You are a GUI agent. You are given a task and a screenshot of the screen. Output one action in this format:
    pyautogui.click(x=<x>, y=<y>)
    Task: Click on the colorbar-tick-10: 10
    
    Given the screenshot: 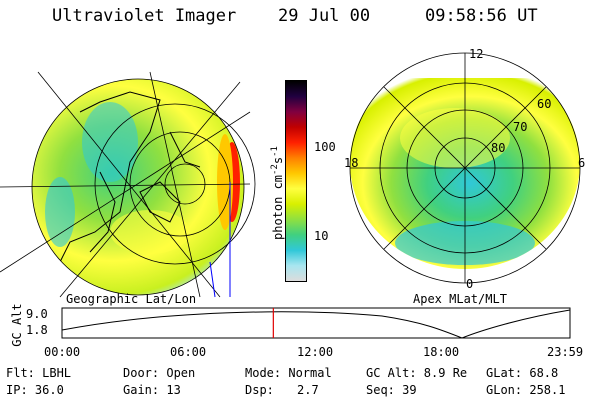 What is the action you would take?
    pyautogui.click(x=321, y=236)
    